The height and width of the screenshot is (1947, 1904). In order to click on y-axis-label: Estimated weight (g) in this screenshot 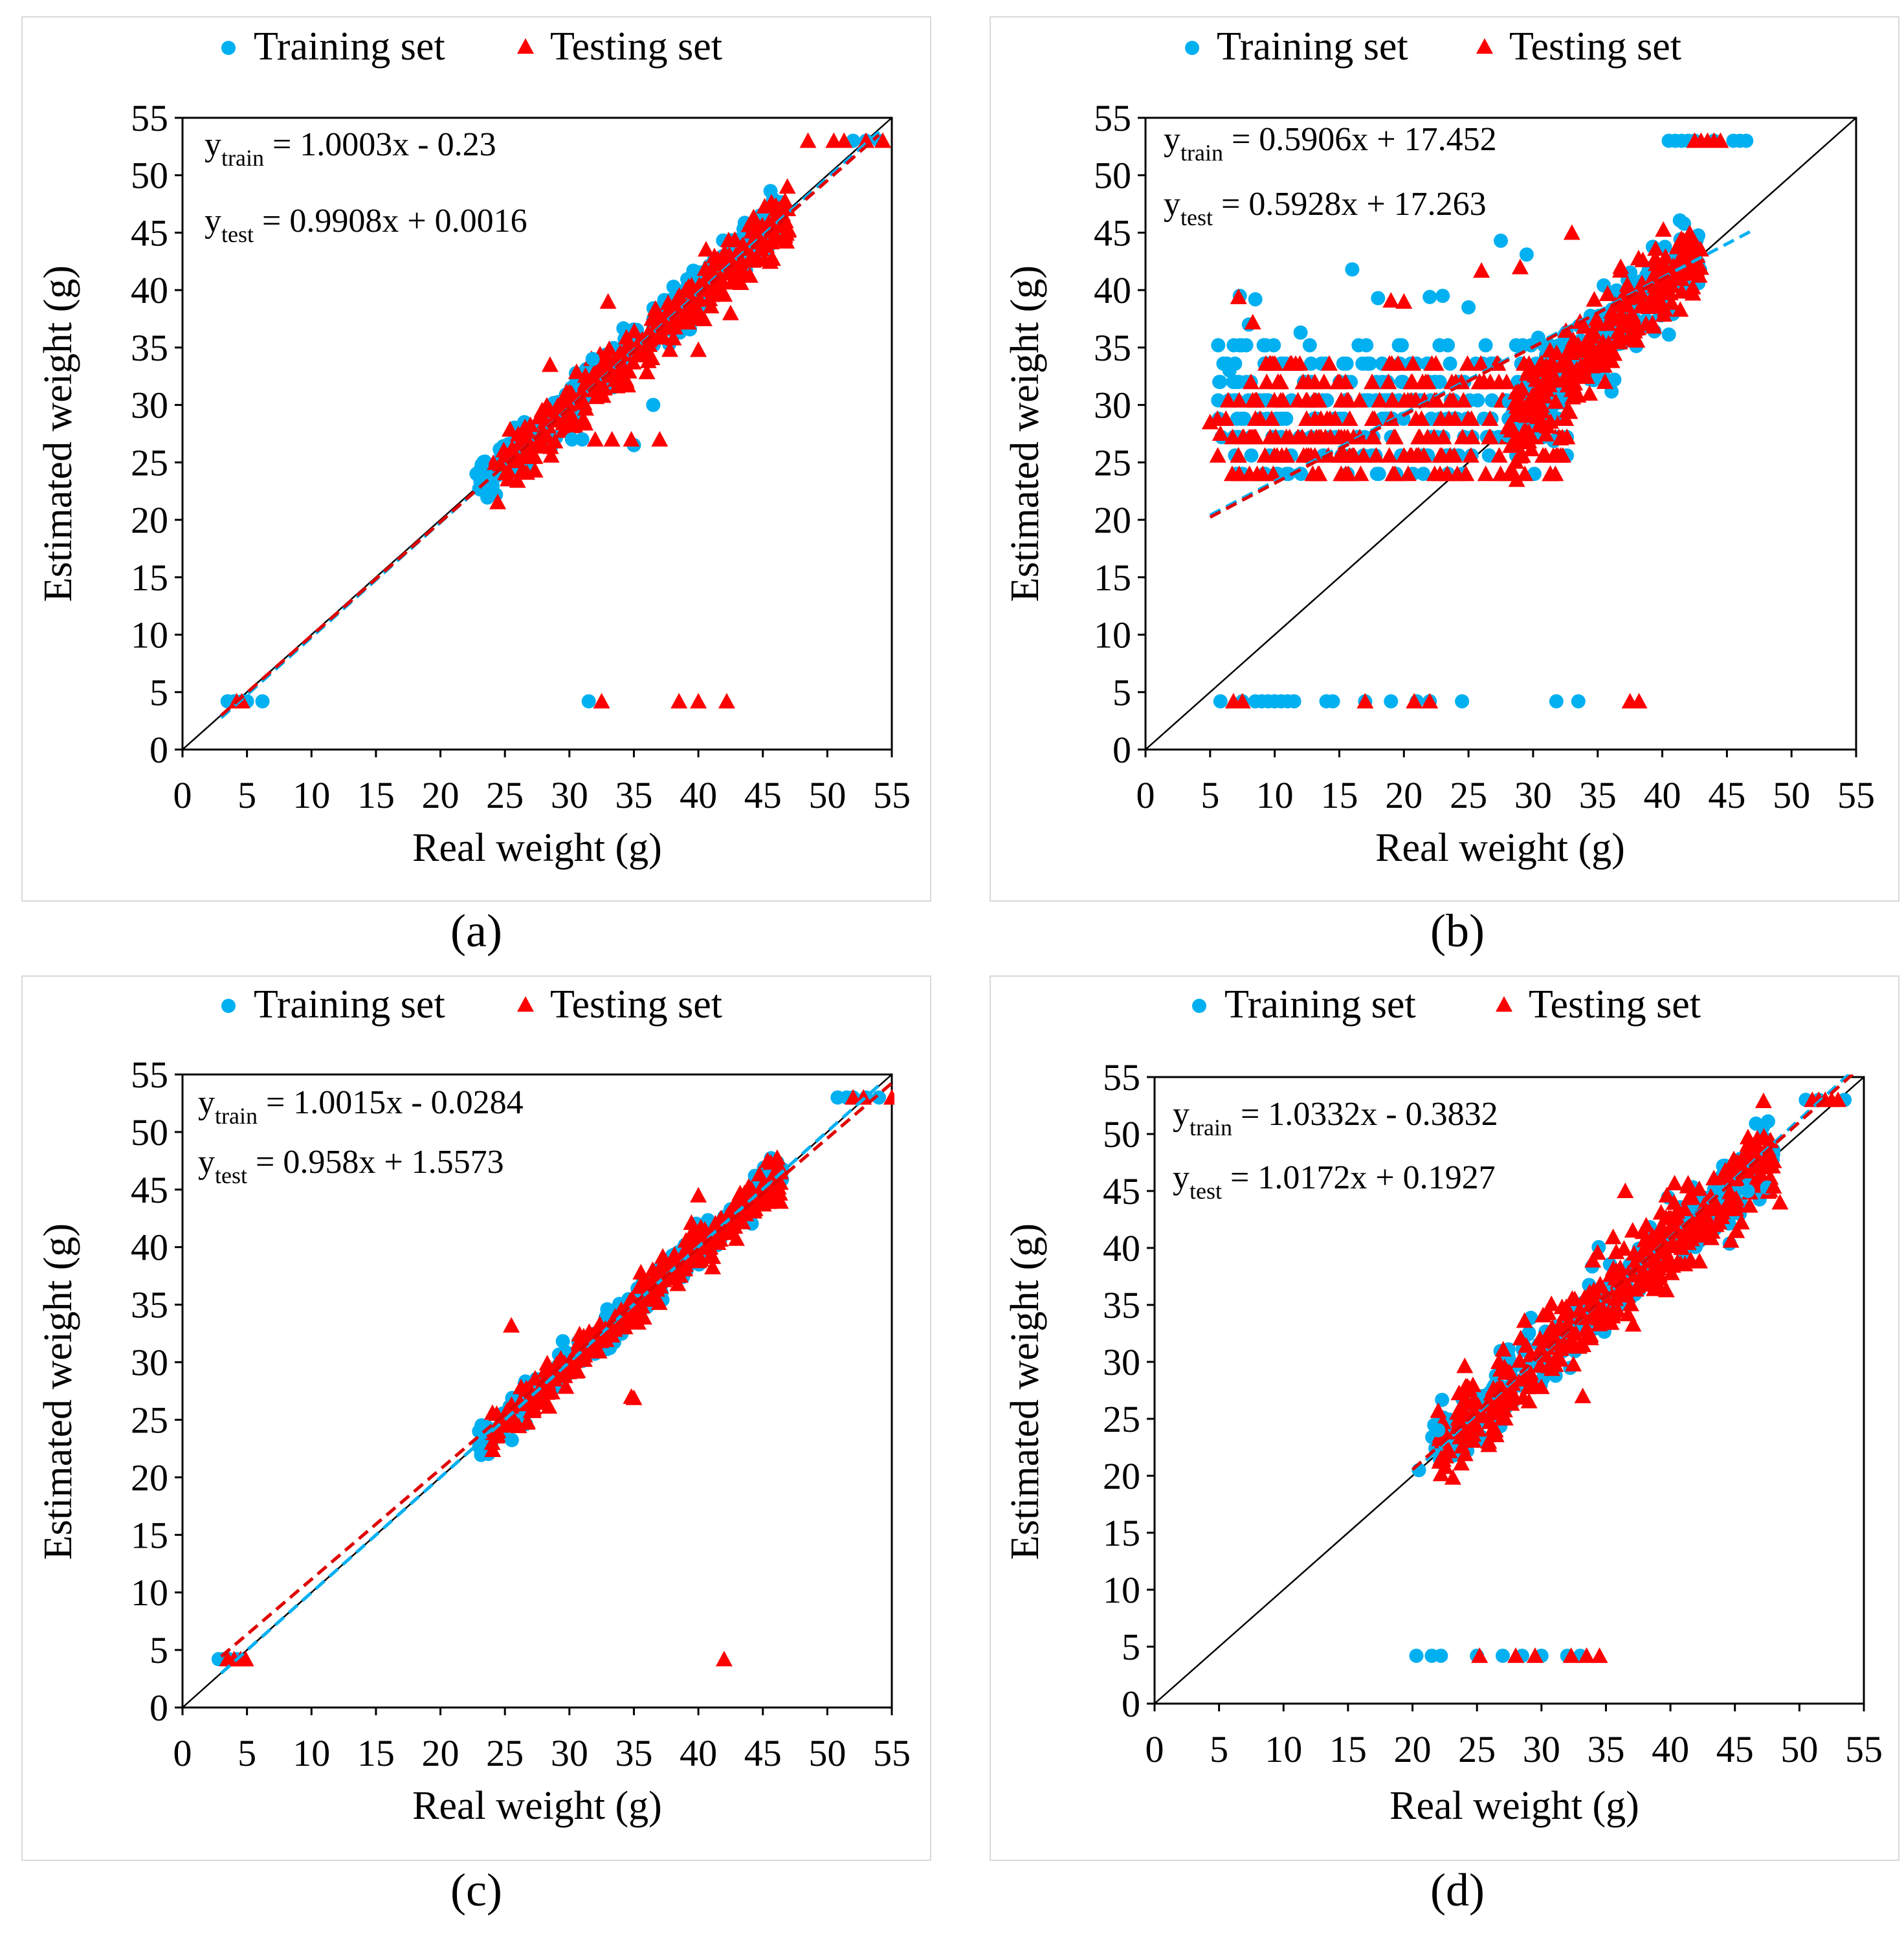, I will do `click(1025, 1392)`.